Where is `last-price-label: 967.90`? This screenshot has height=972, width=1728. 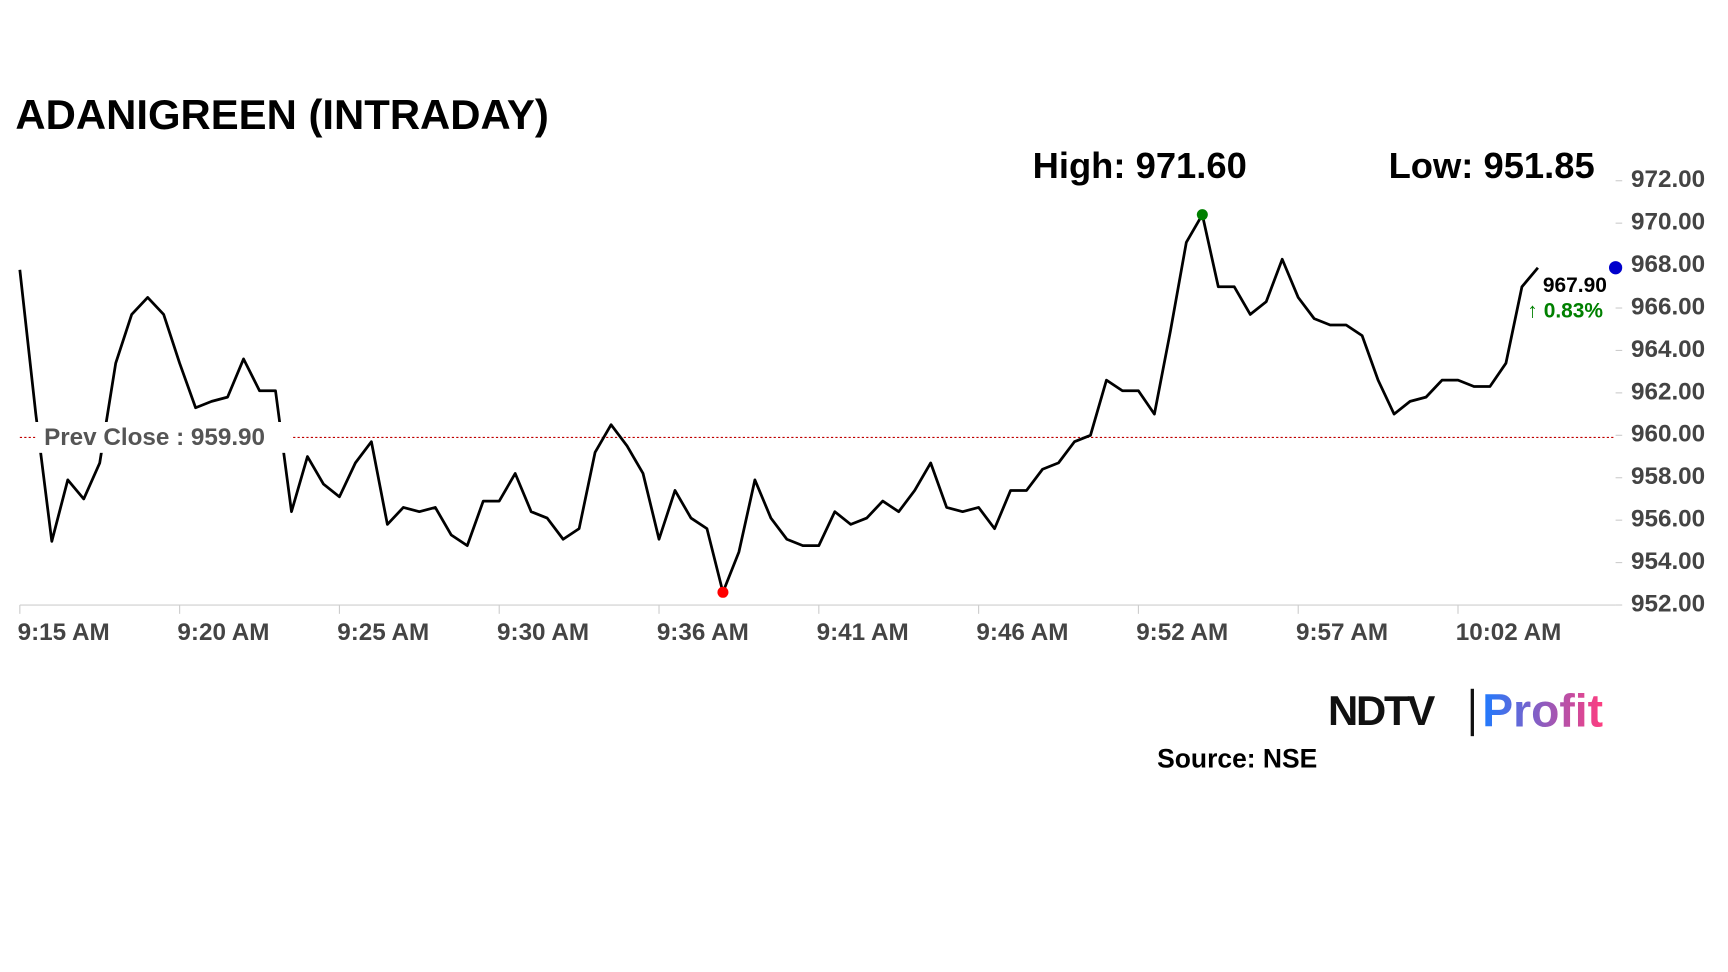
last-price-label: 967.90 is located at coordinates (1575, 285).